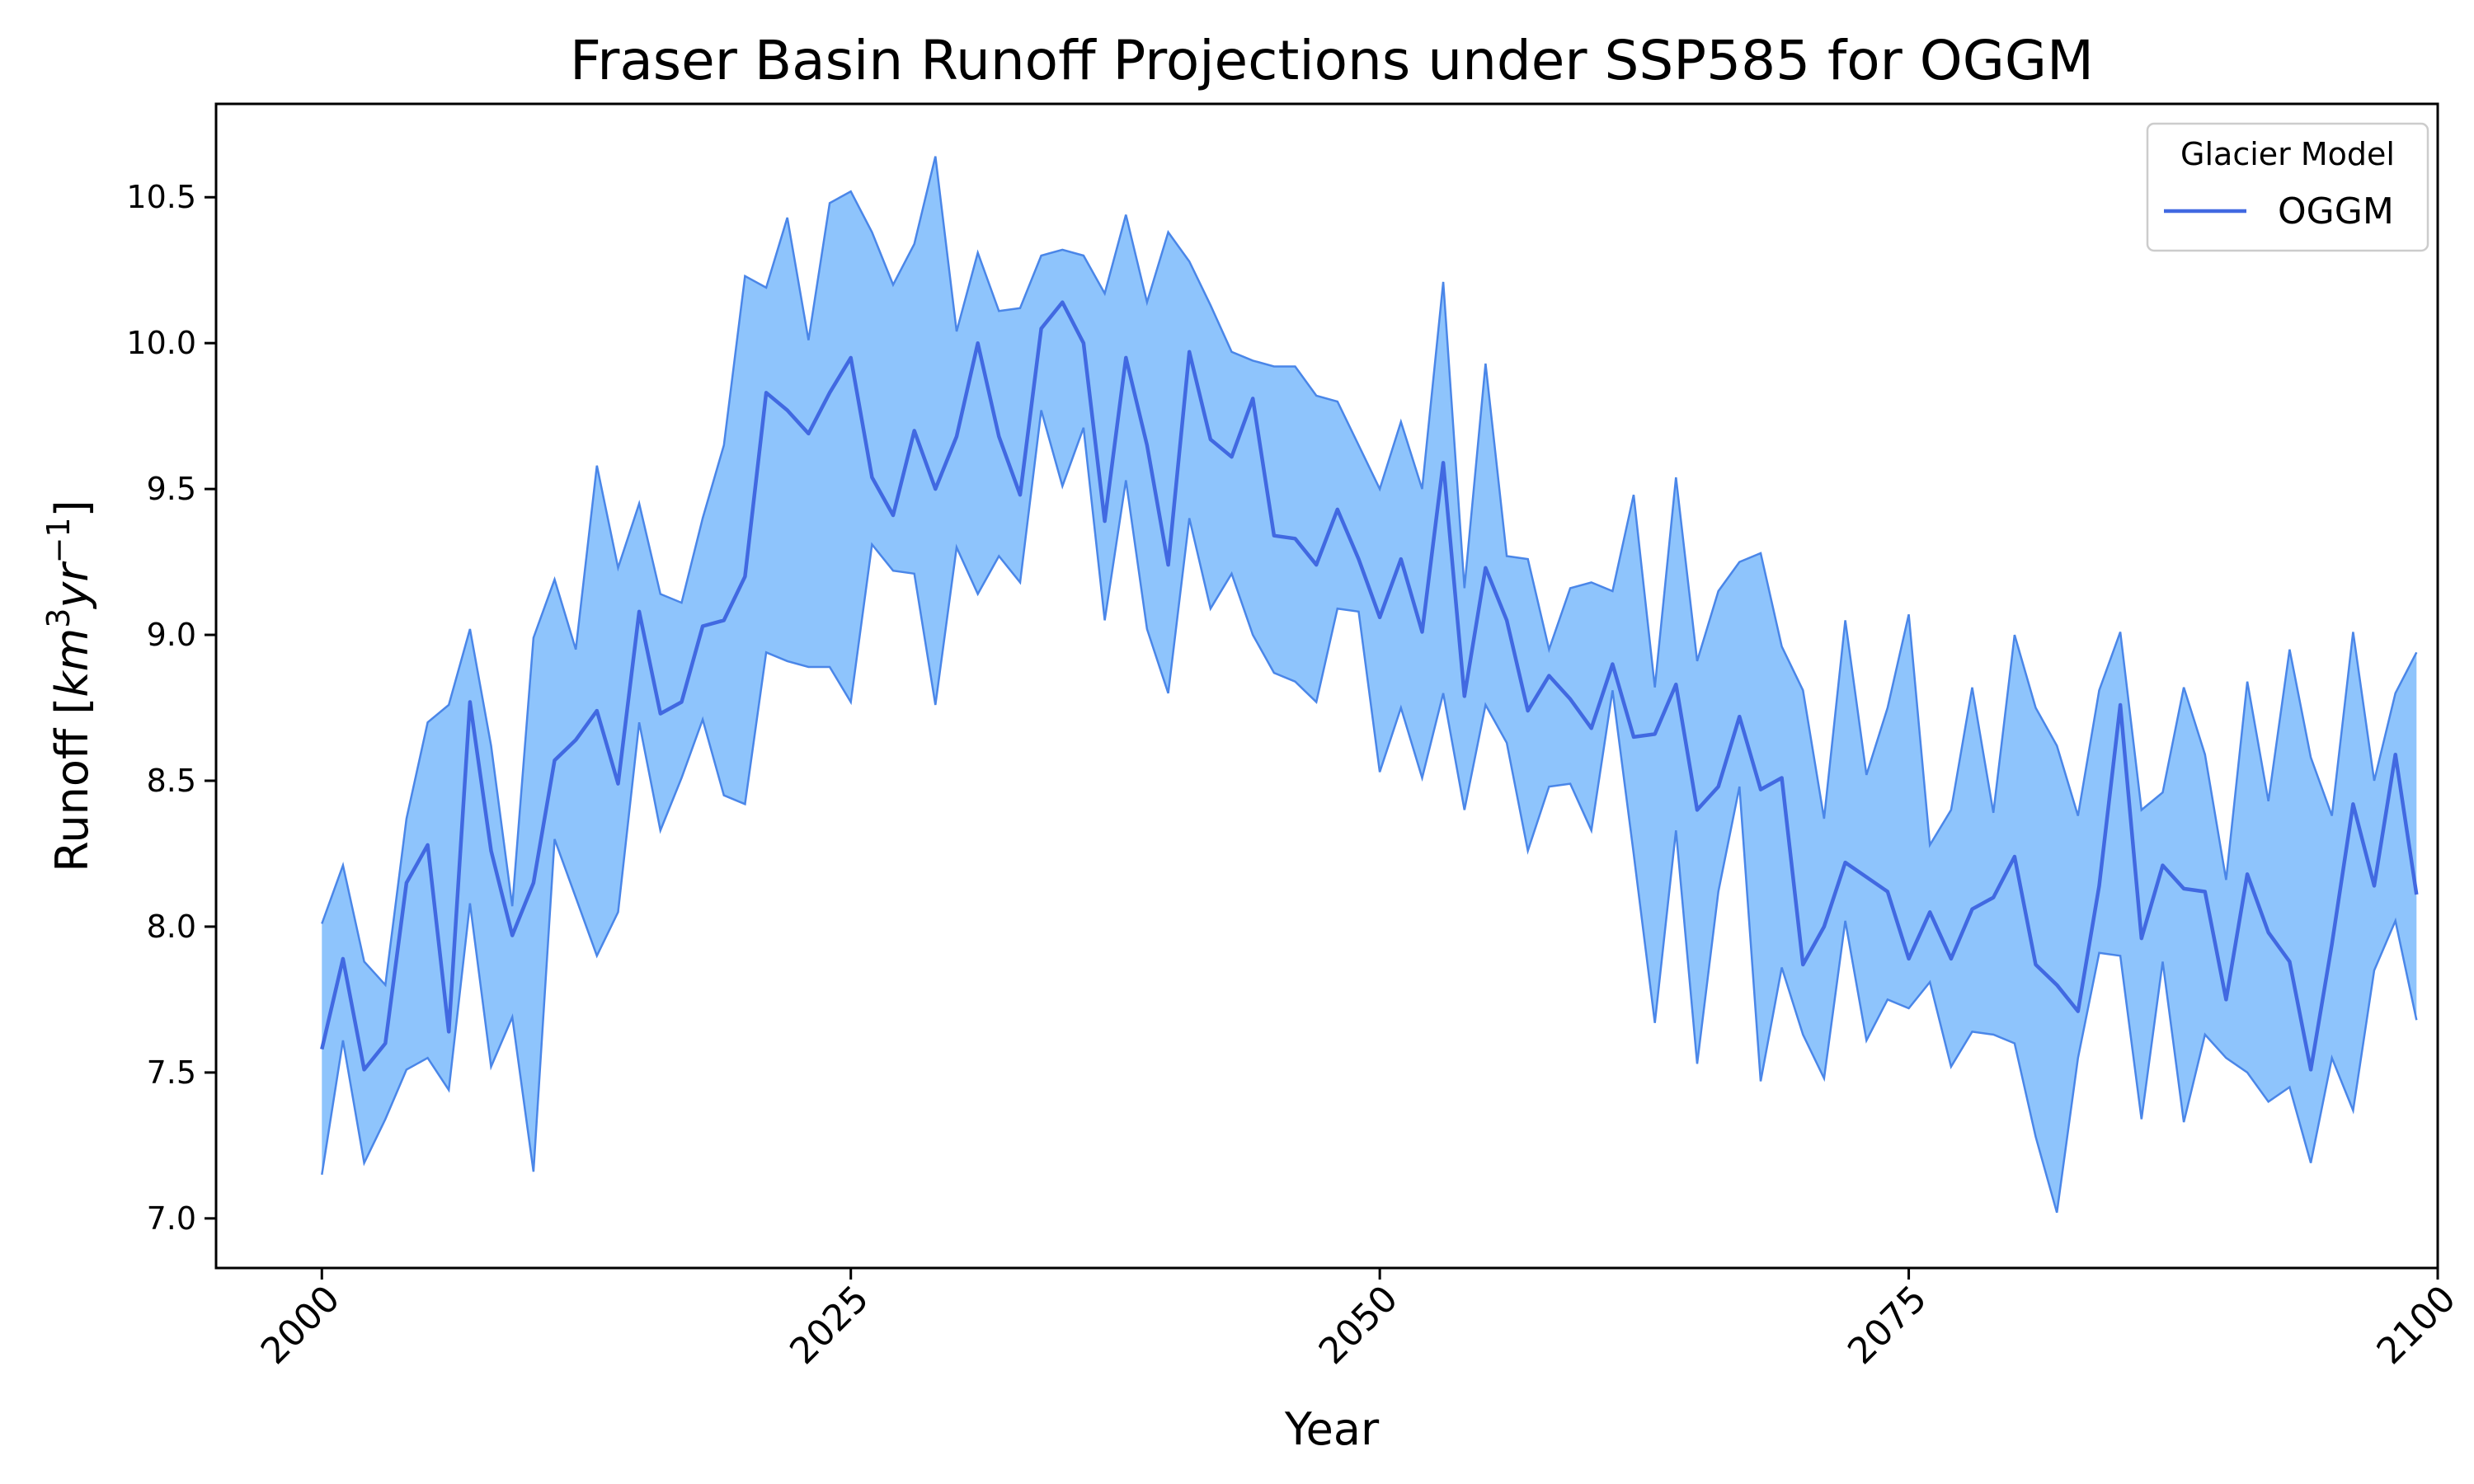 This screenshot has height=1484, width=2474. I want to click on y-axis-label: Runoff [km3yr−1], so click(69, 685).